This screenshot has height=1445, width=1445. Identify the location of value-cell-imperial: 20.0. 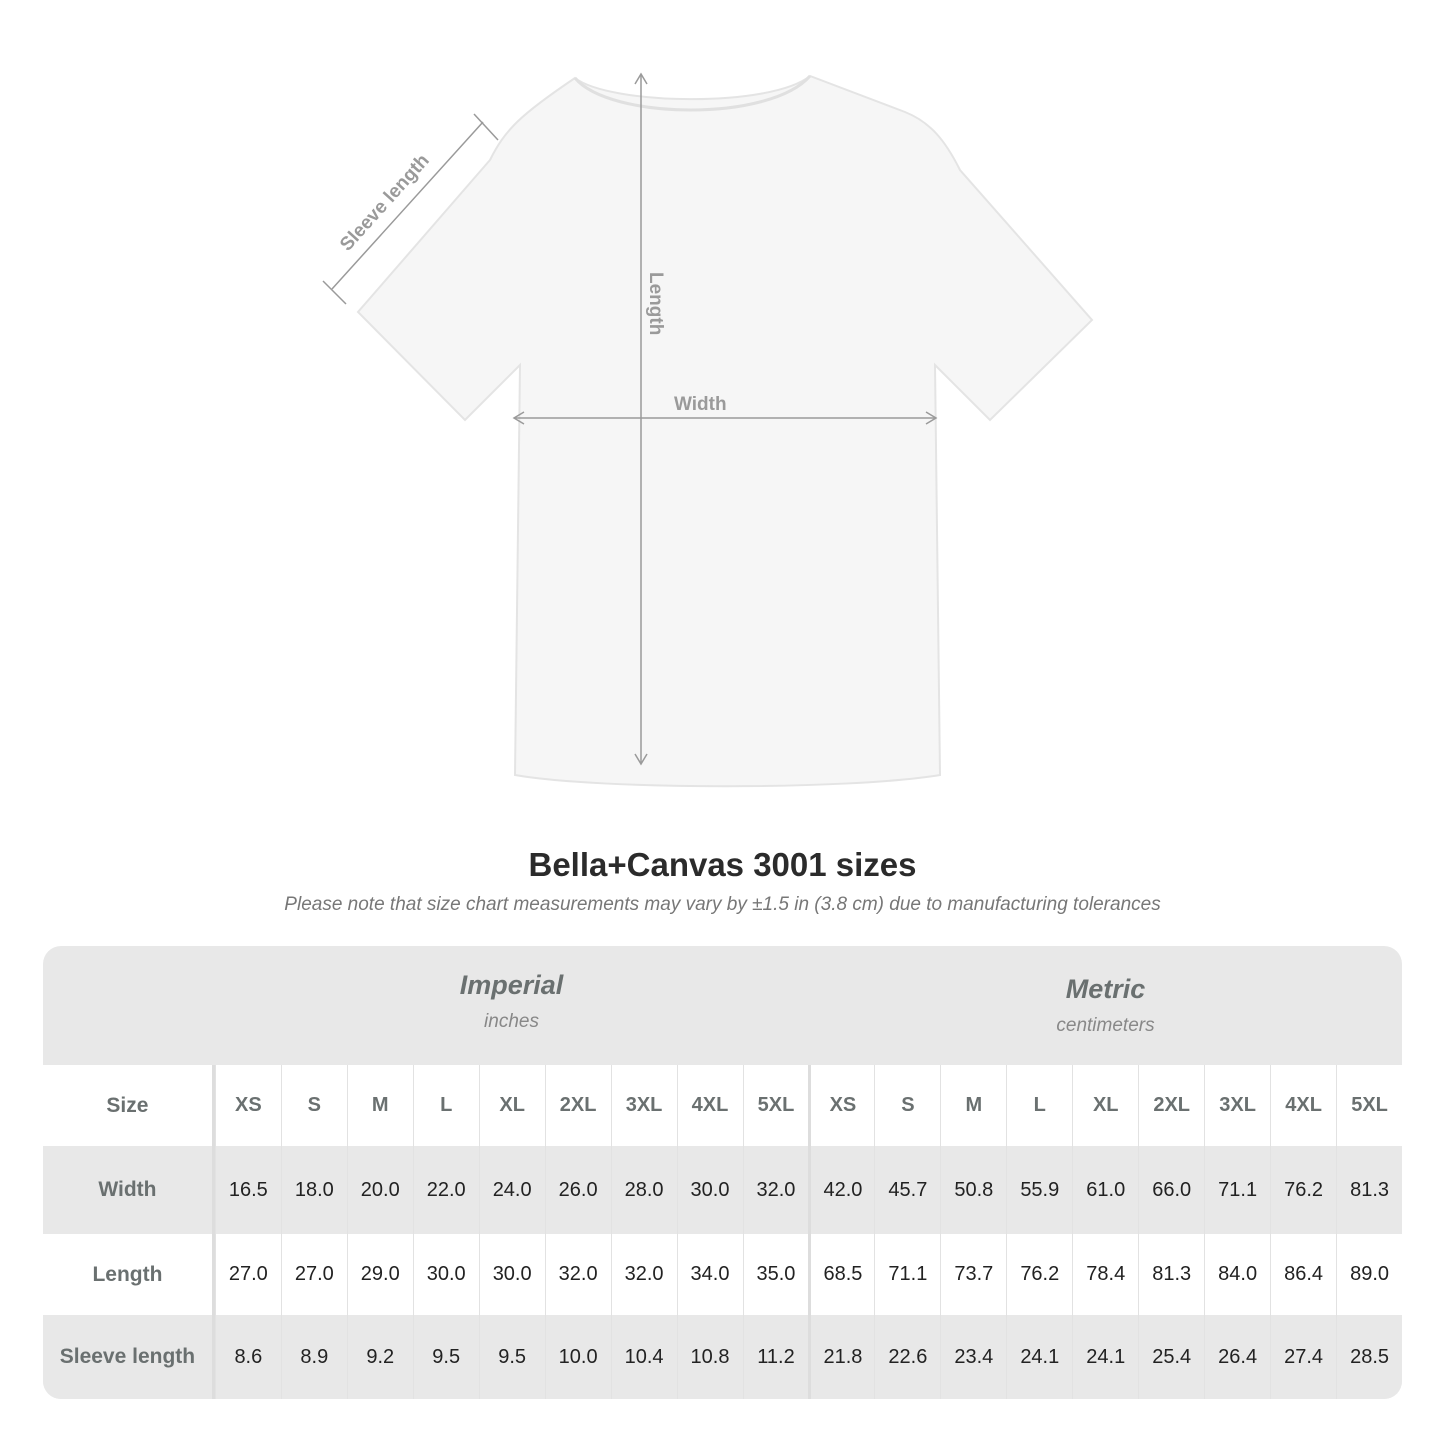
(379, 1190).